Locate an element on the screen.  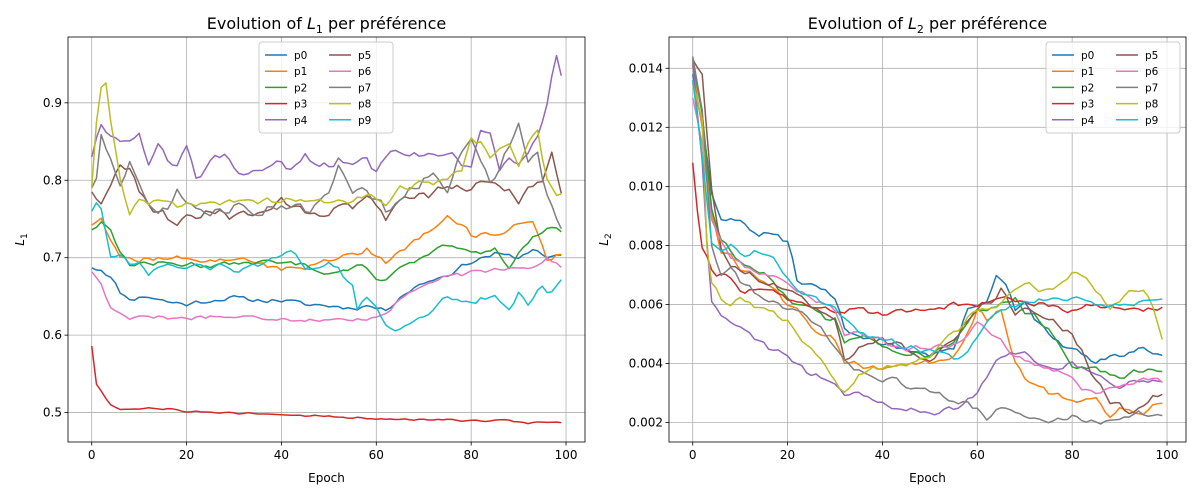
chart-title: Evolution of L1 per préférence is located at coordinates (326, 25).